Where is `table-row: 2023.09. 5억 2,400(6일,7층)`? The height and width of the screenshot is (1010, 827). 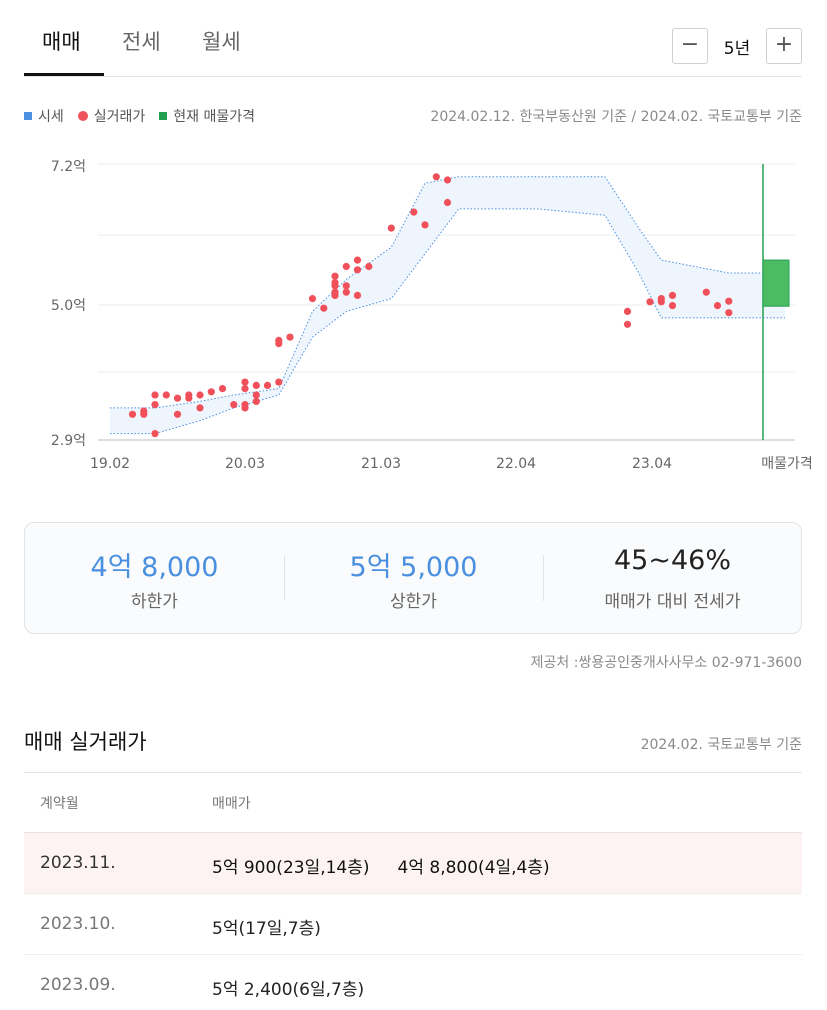 table-row: 2023.09. 5억 2,400(6일,7층) is located at coordinates (413, 982).